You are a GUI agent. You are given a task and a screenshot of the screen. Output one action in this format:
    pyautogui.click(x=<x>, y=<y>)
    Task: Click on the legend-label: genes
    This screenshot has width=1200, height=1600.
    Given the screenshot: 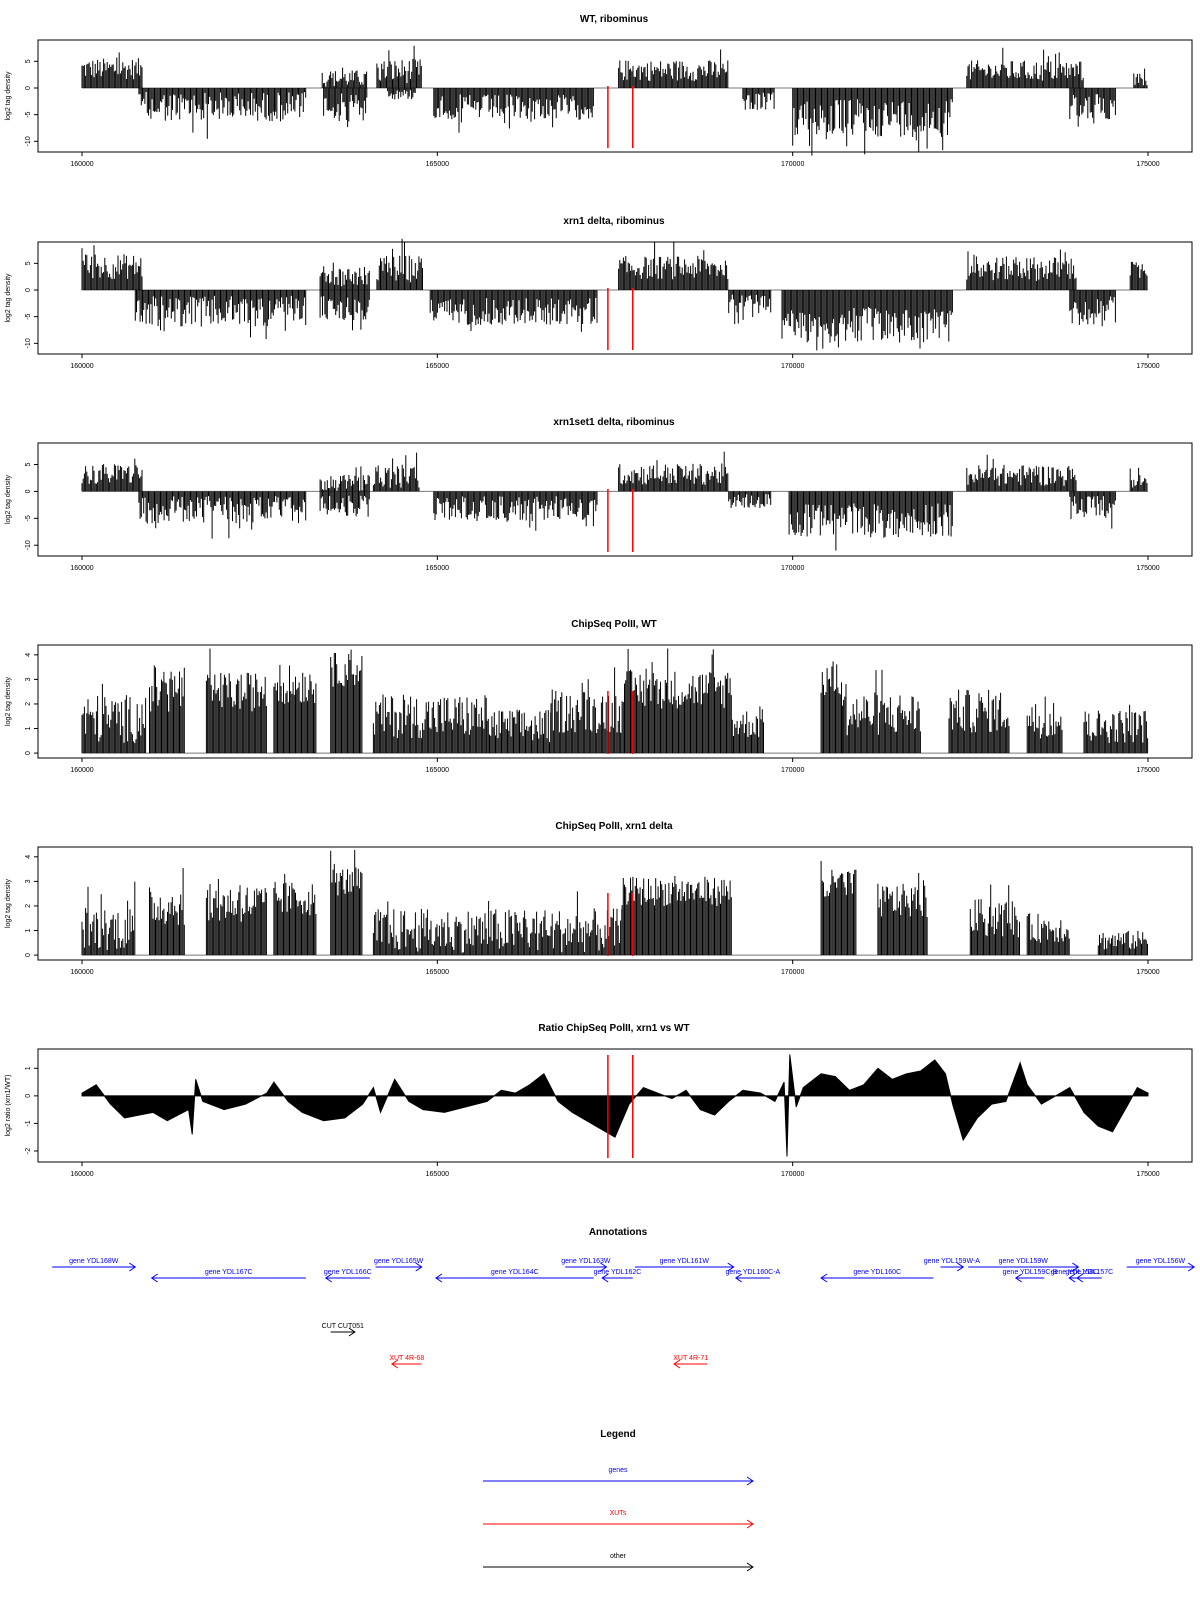 What is the action you would take?
    pyautogui.click(x=618, y=1470)
    